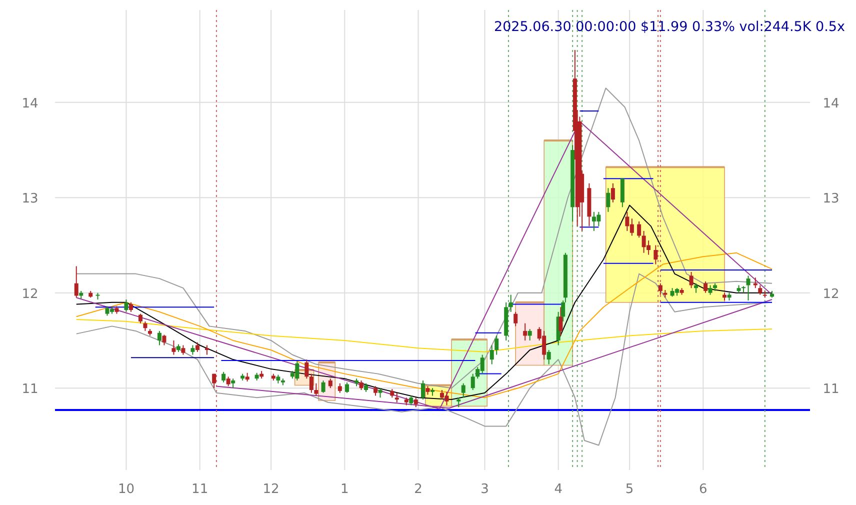 Image resolution: width=856 pixels, height=505 pixels. Describe the element at coordinates (30, 390) in the screenshot. I see `y-tick-label: 11` at that location.